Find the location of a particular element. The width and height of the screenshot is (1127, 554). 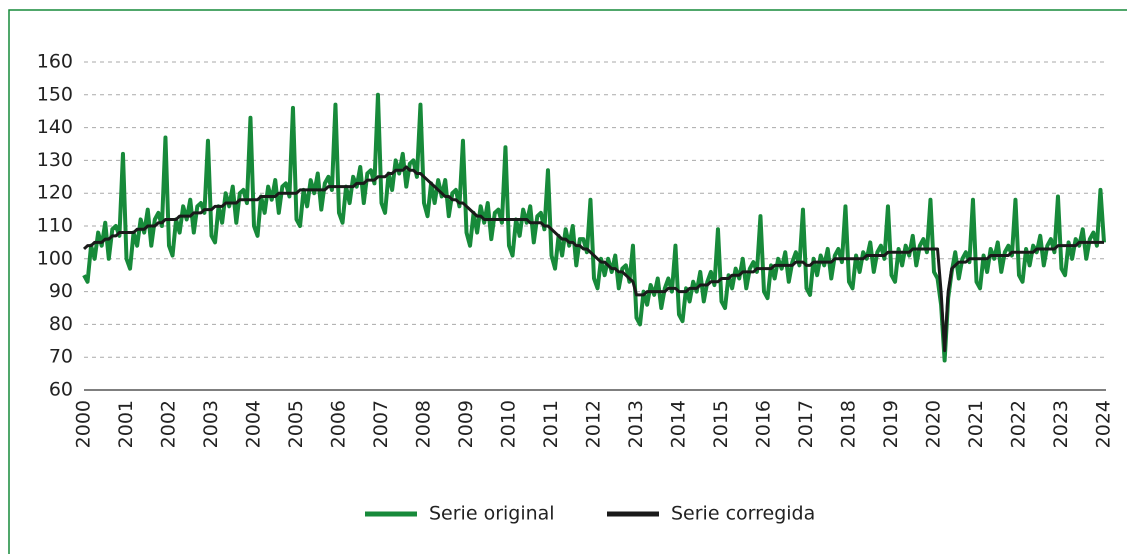

y-tick-label: 120 is located at coordinates (55, 193).